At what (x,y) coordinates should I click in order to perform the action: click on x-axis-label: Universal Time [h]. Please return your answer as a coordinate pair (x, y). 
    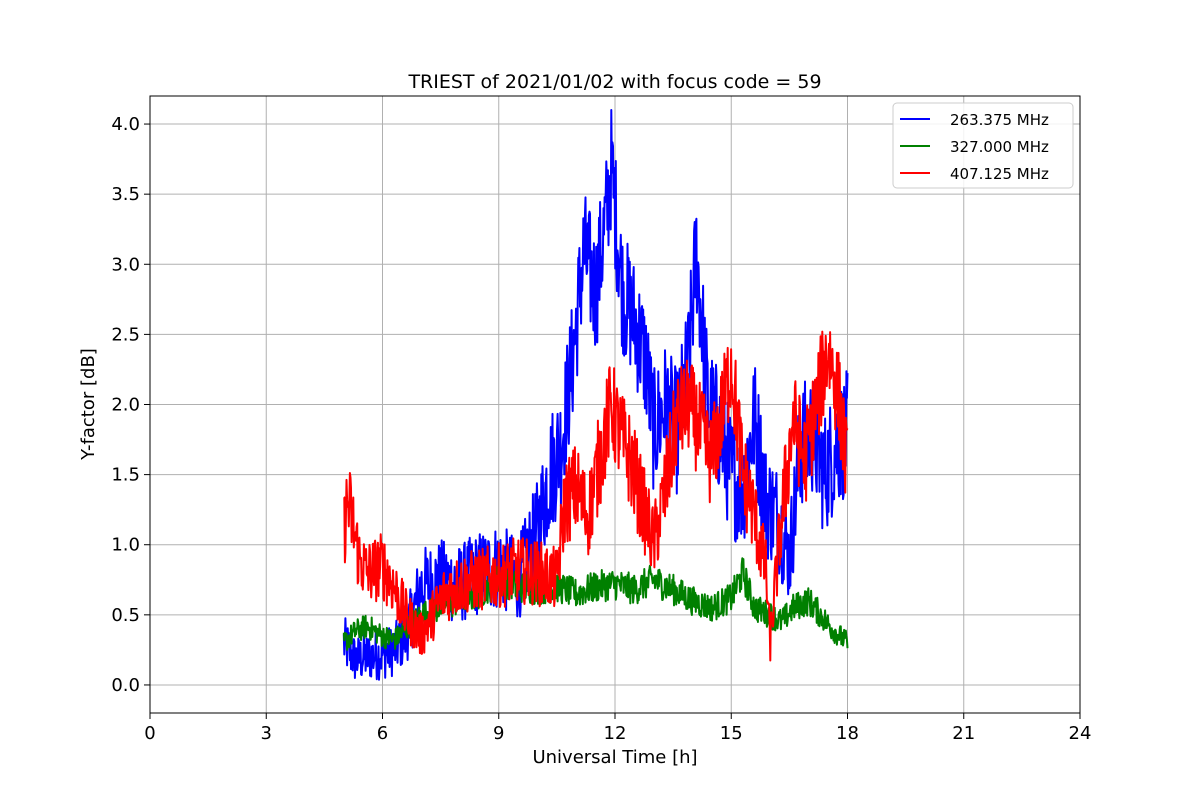
    Looking at the image, I should click on (614, 757).